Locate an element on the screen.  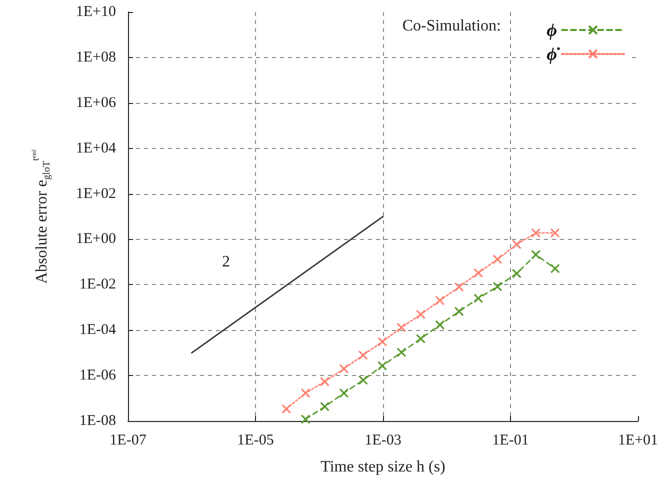
legend-label: ϕ is located at coordinates (551, 30).